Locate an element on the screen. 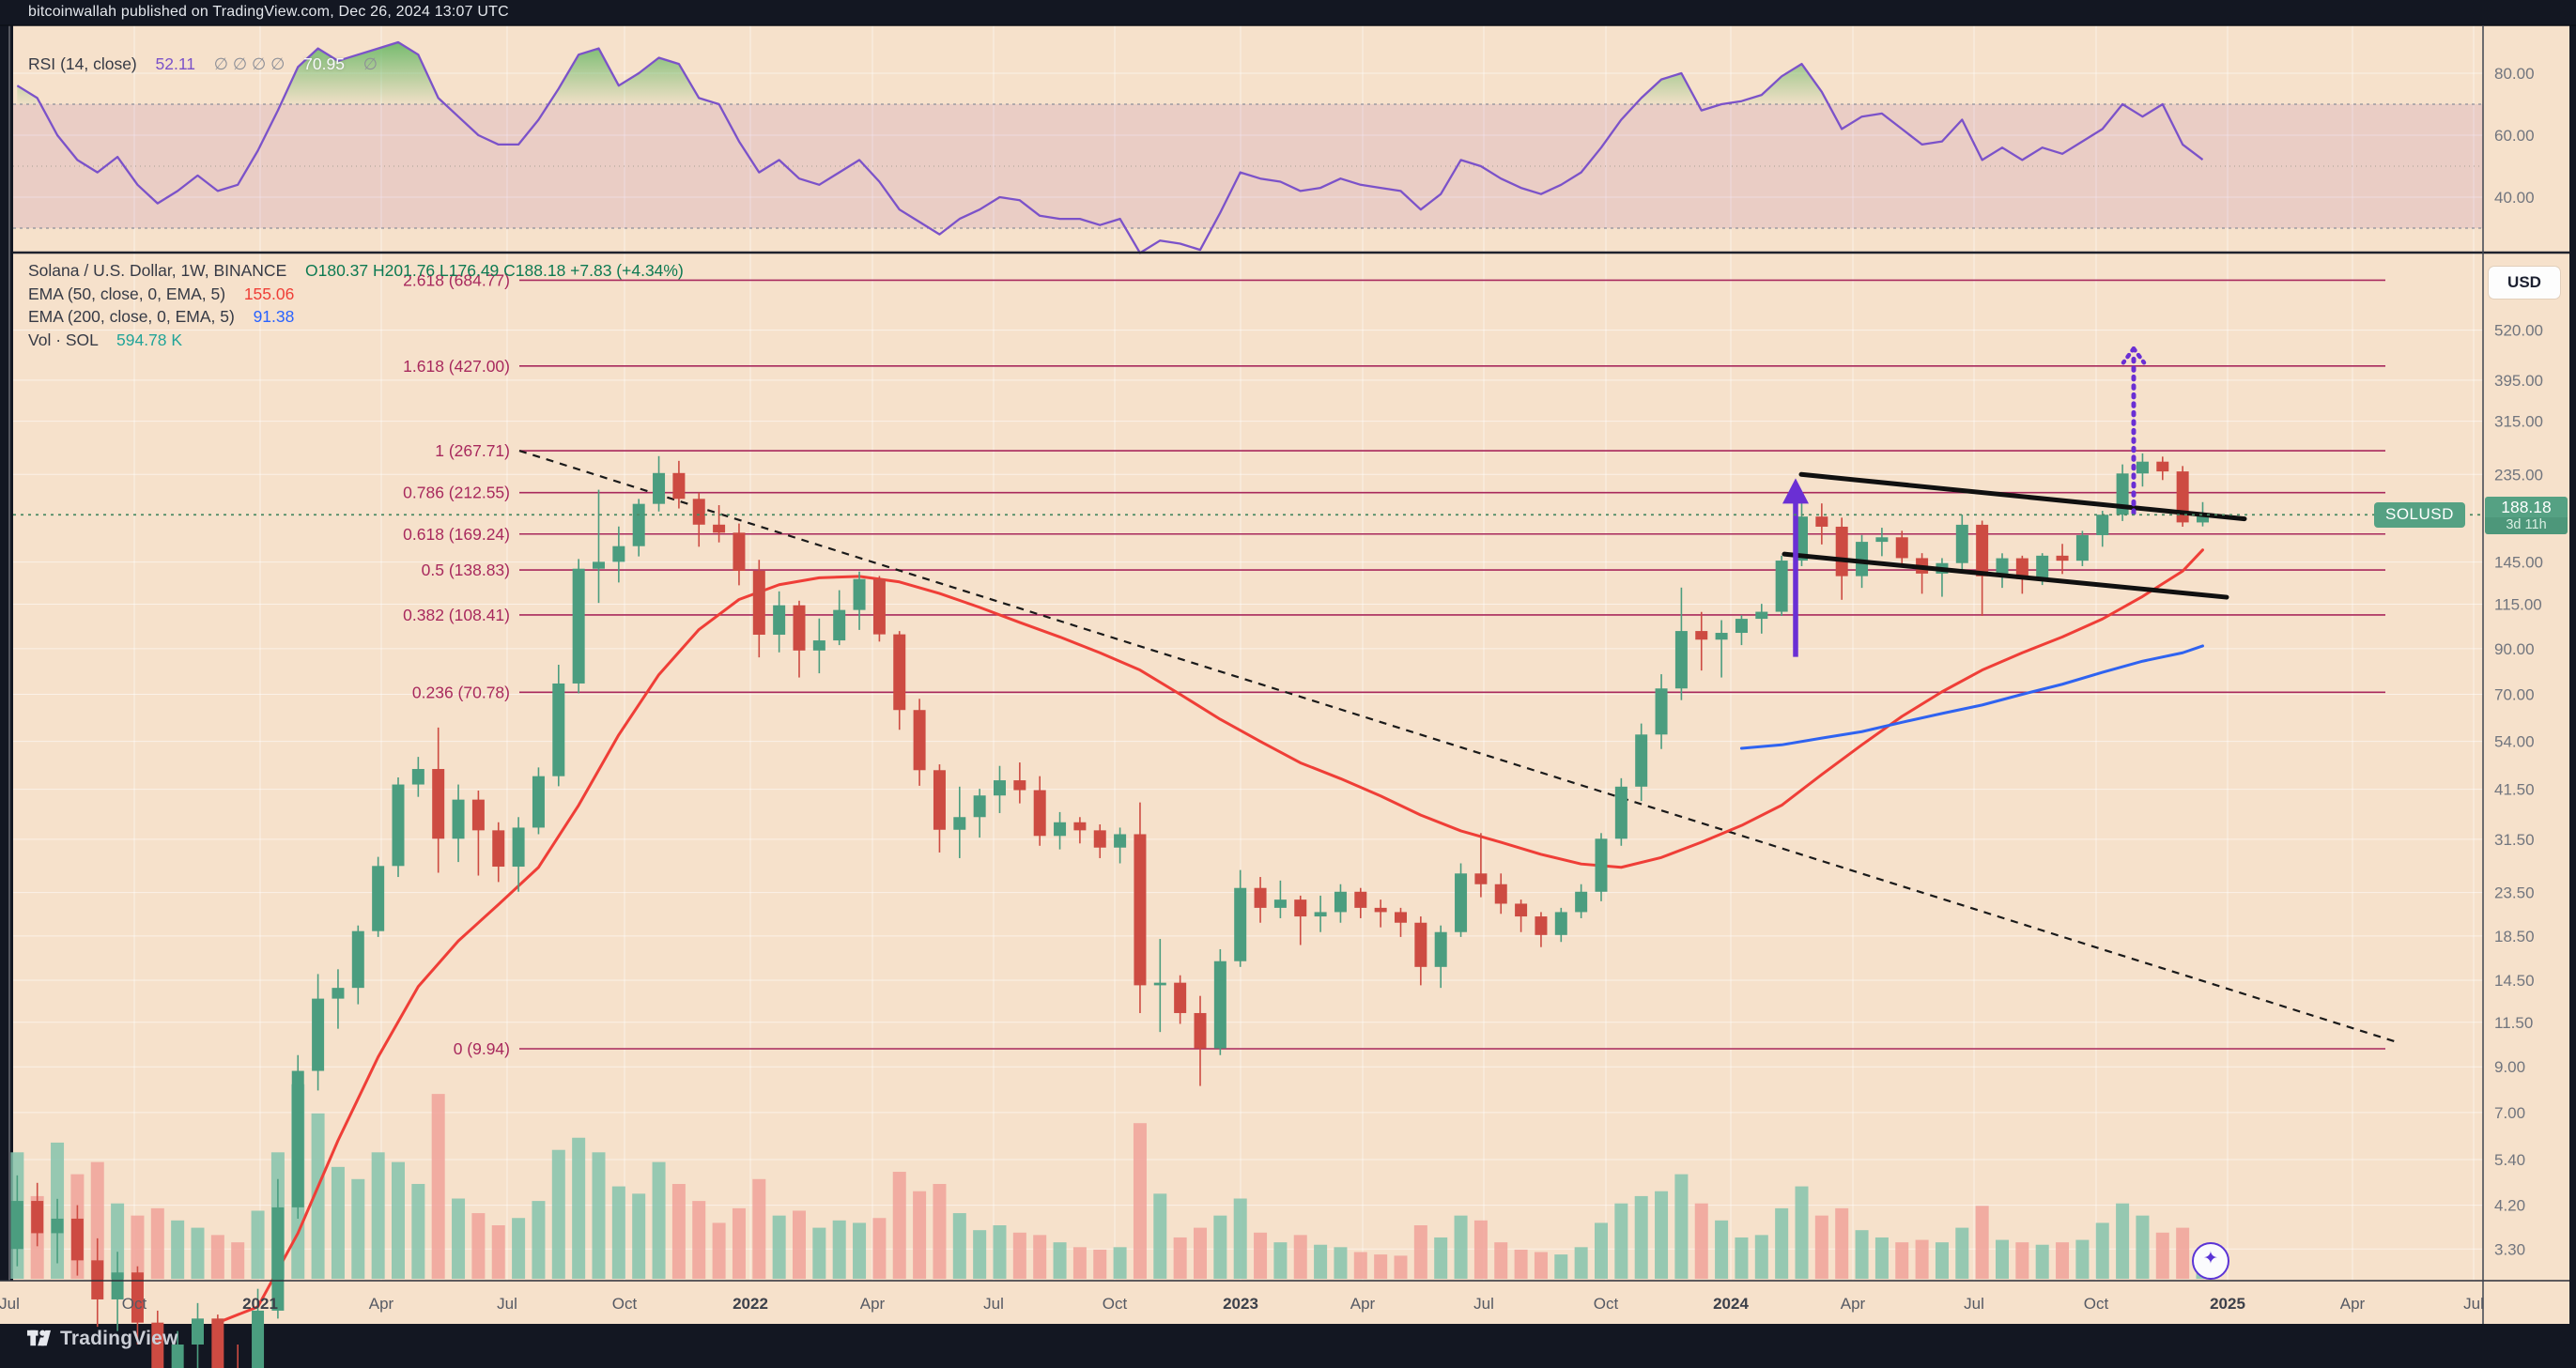  time-axis is located at coordinates (1284, 1303).